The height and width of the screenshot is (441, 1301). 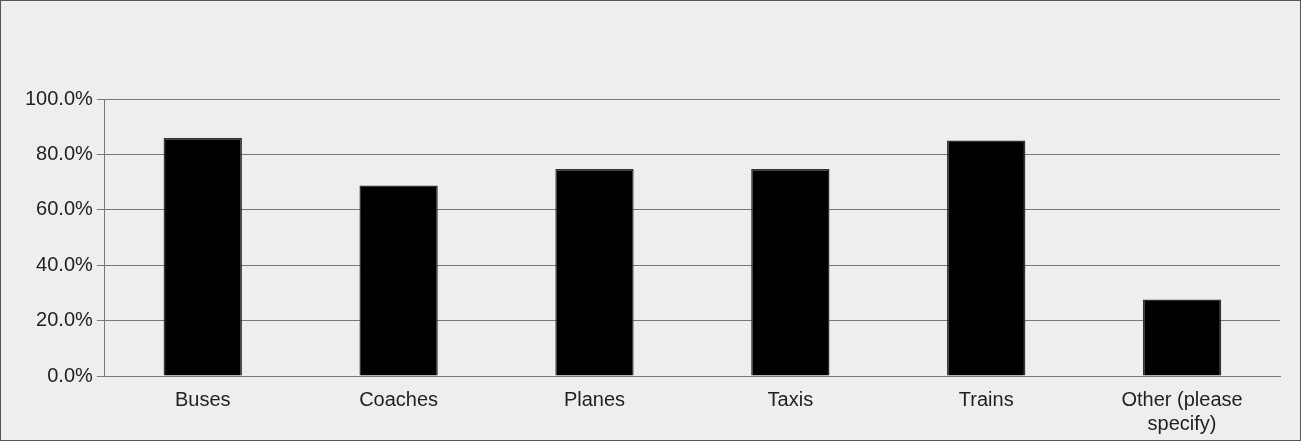 I want to click on y-tick-label: 80.0%, so click(x=65, y=152).